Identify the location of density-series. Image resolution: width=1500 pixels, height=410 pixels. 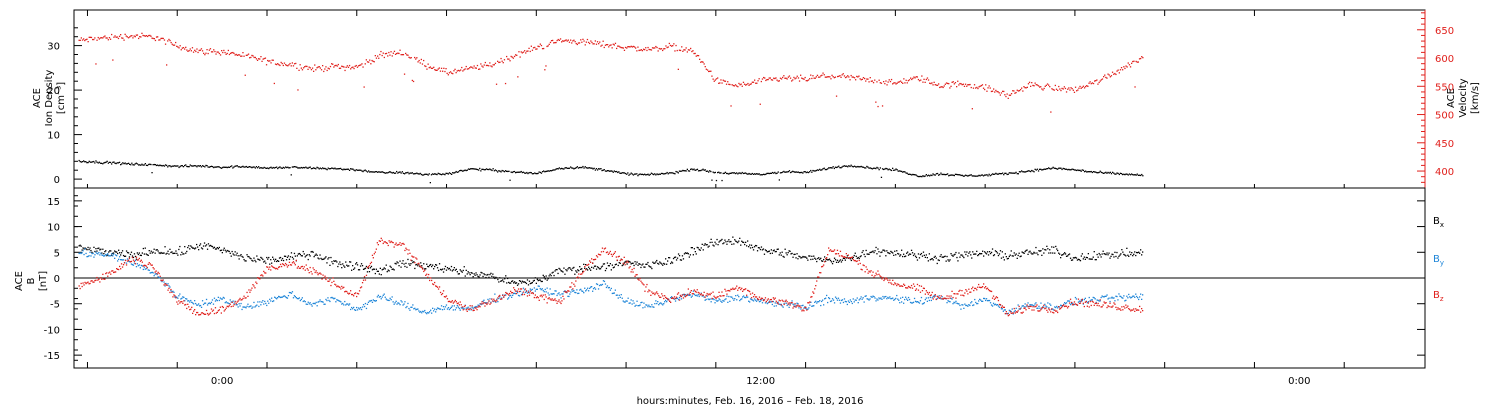
(611, 171).